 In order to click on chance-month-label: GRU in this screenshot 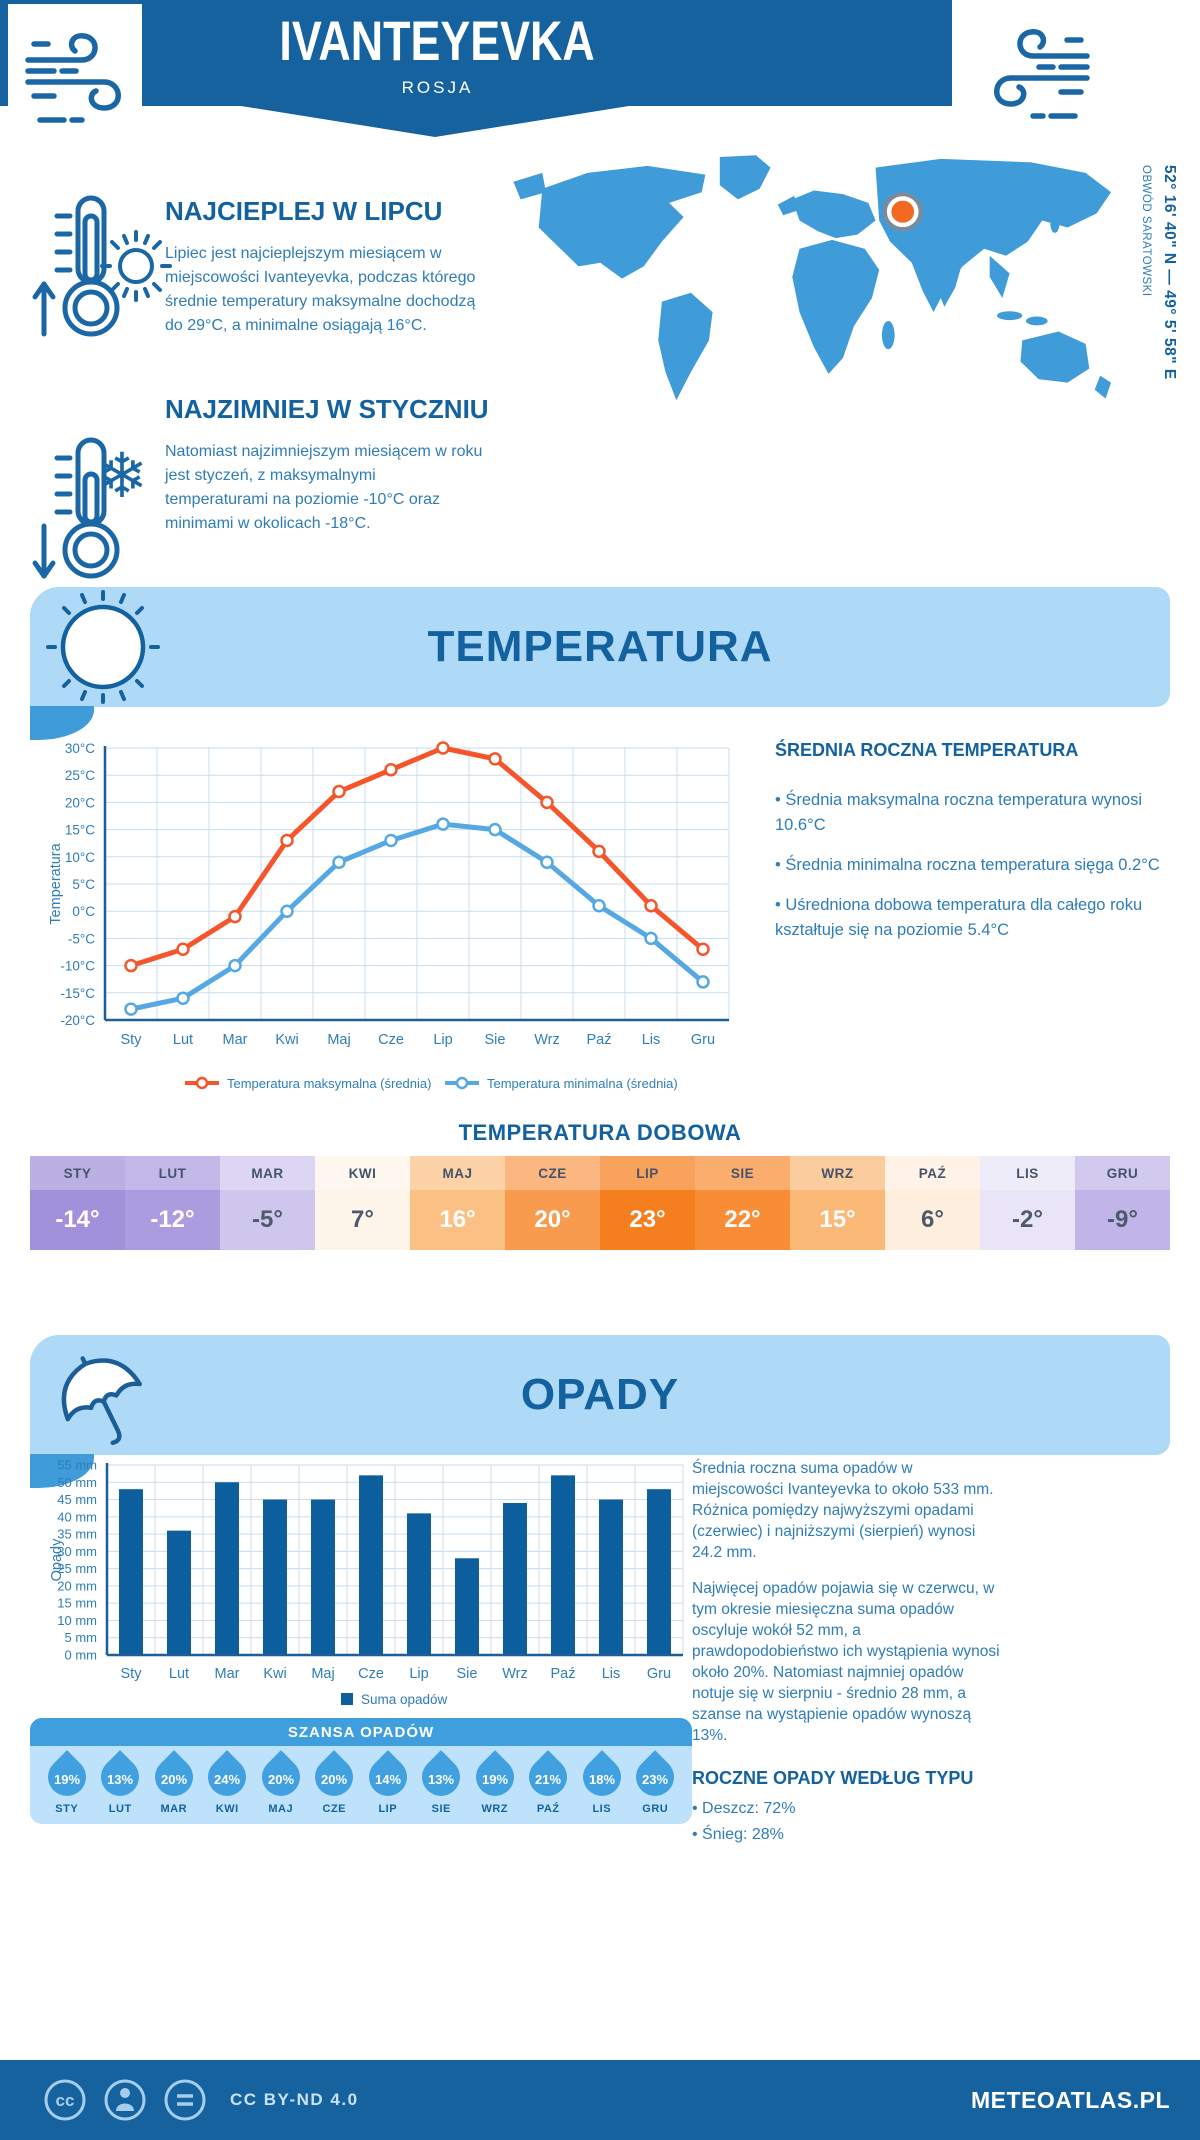, I will do `click(655, 1809)`.